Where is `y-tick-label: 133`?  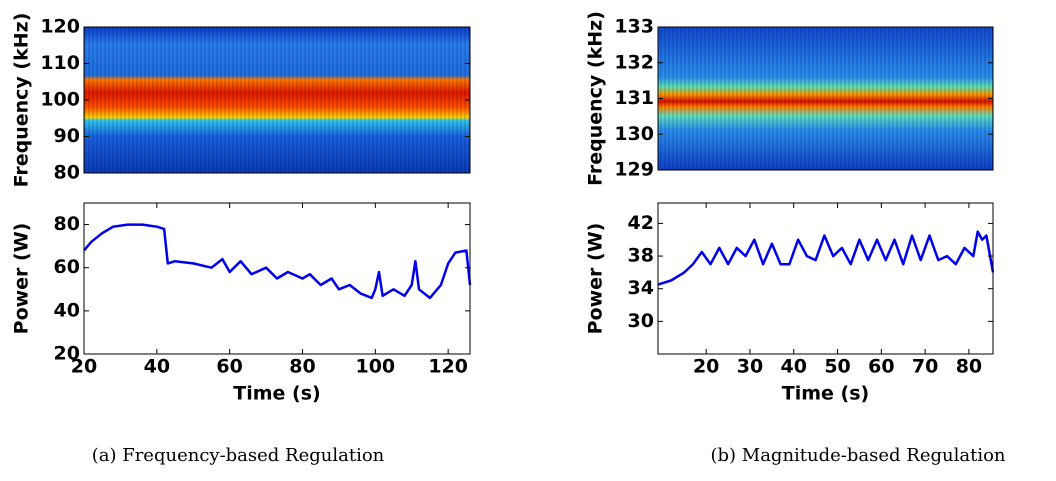
y-tick-label: 133 is located at coordinates (634, 27).